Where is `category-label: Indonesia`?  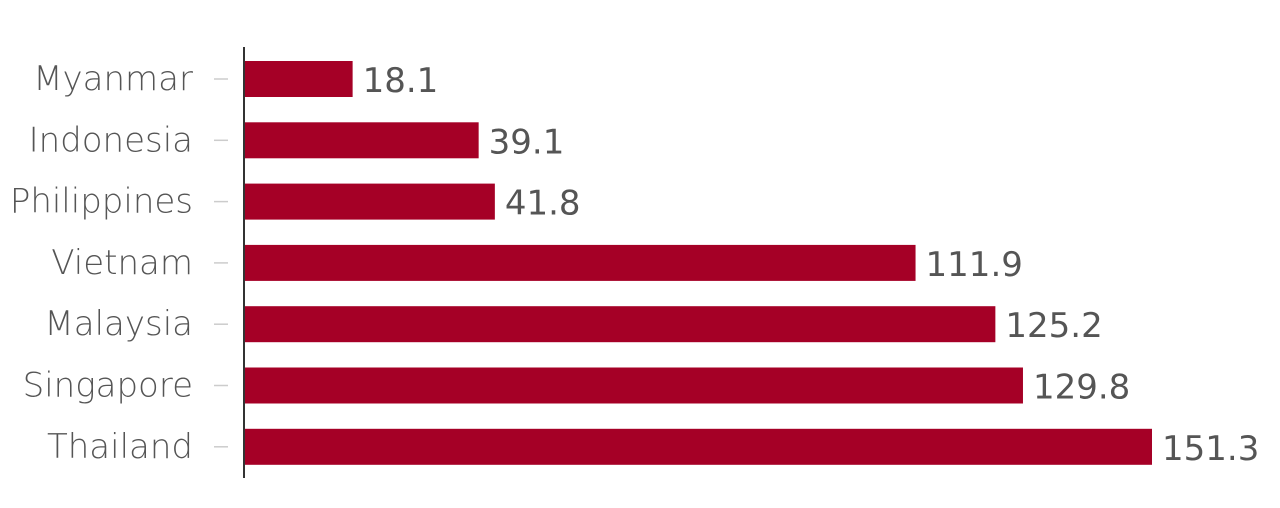 category-label: Indonesia is located at coordinates (111, 140).